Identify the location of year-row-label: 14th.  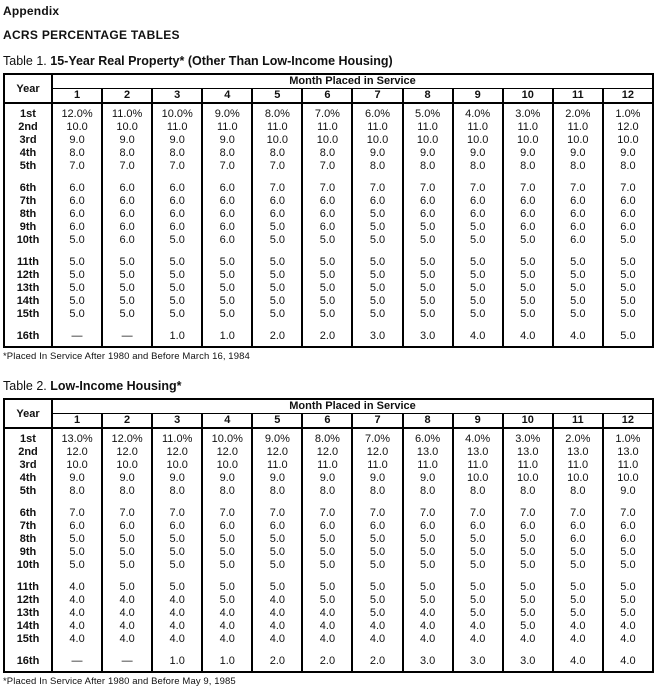
(27, 300).